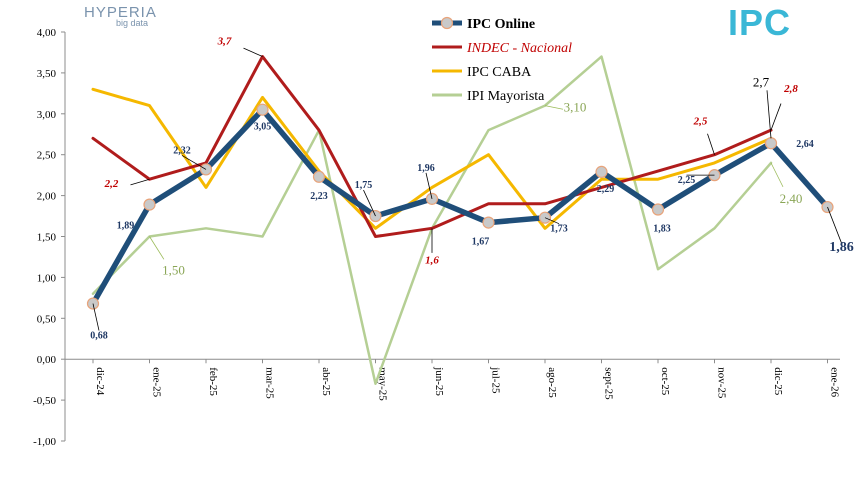 The width and height of the screenshot is (857, 482). I want to click on data-label-indec: 2,5, so click(700, 122).